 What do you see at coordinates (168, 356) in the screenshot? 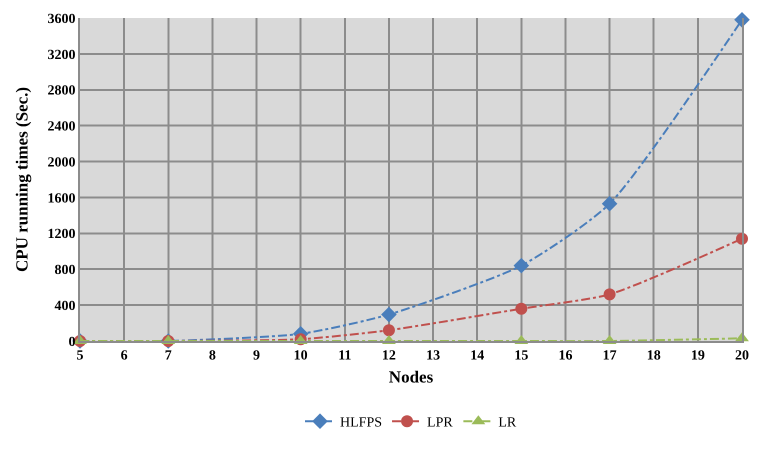
I see `x-tick-label: 7` at bounding box center [168, 356].